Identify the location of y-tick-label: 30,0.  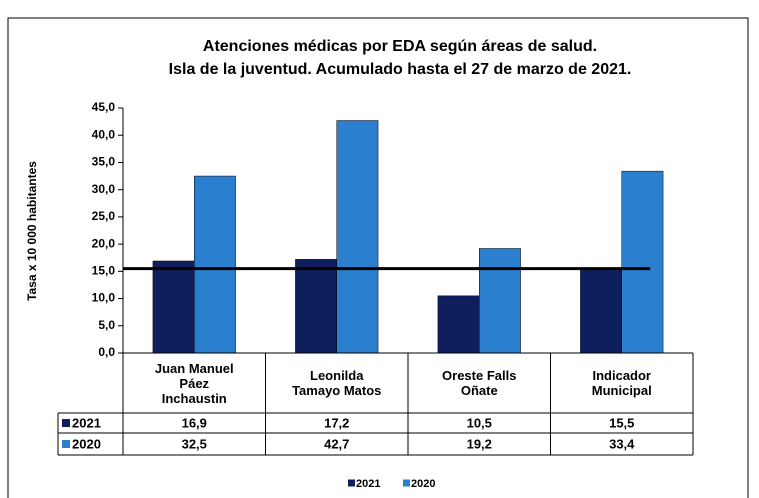
(104, 189).